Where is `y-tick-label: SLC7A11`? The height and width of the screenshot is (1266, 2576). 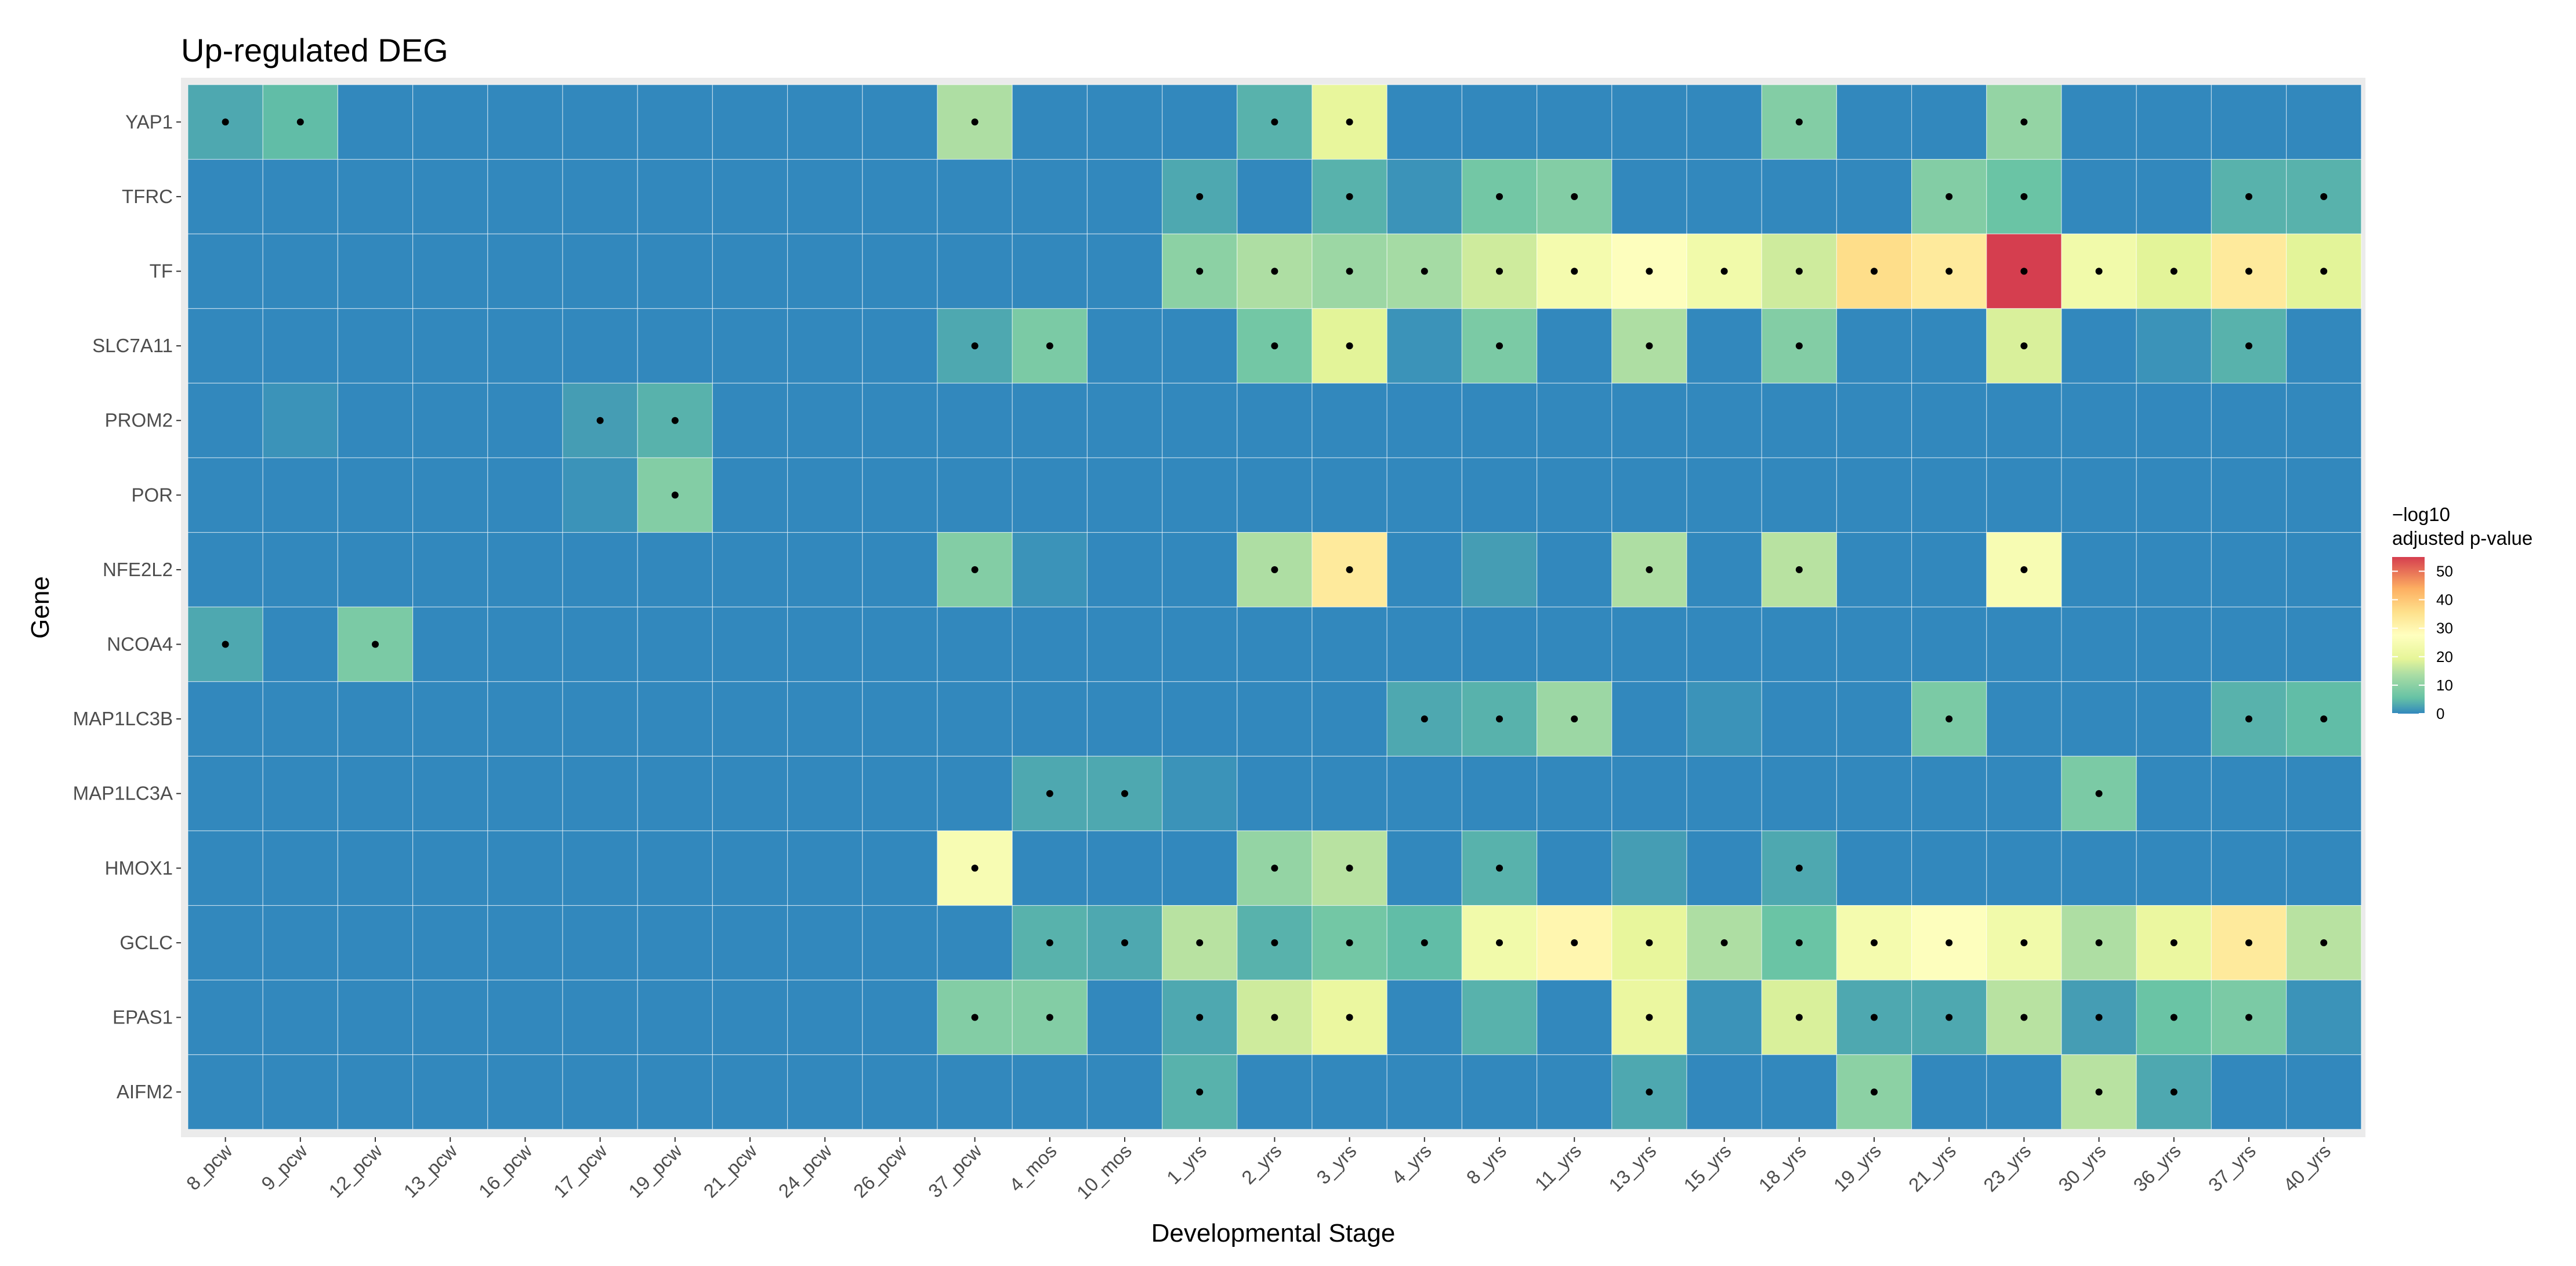 y-tick-label: SLC7A11 is located at coordinates (133, 345).